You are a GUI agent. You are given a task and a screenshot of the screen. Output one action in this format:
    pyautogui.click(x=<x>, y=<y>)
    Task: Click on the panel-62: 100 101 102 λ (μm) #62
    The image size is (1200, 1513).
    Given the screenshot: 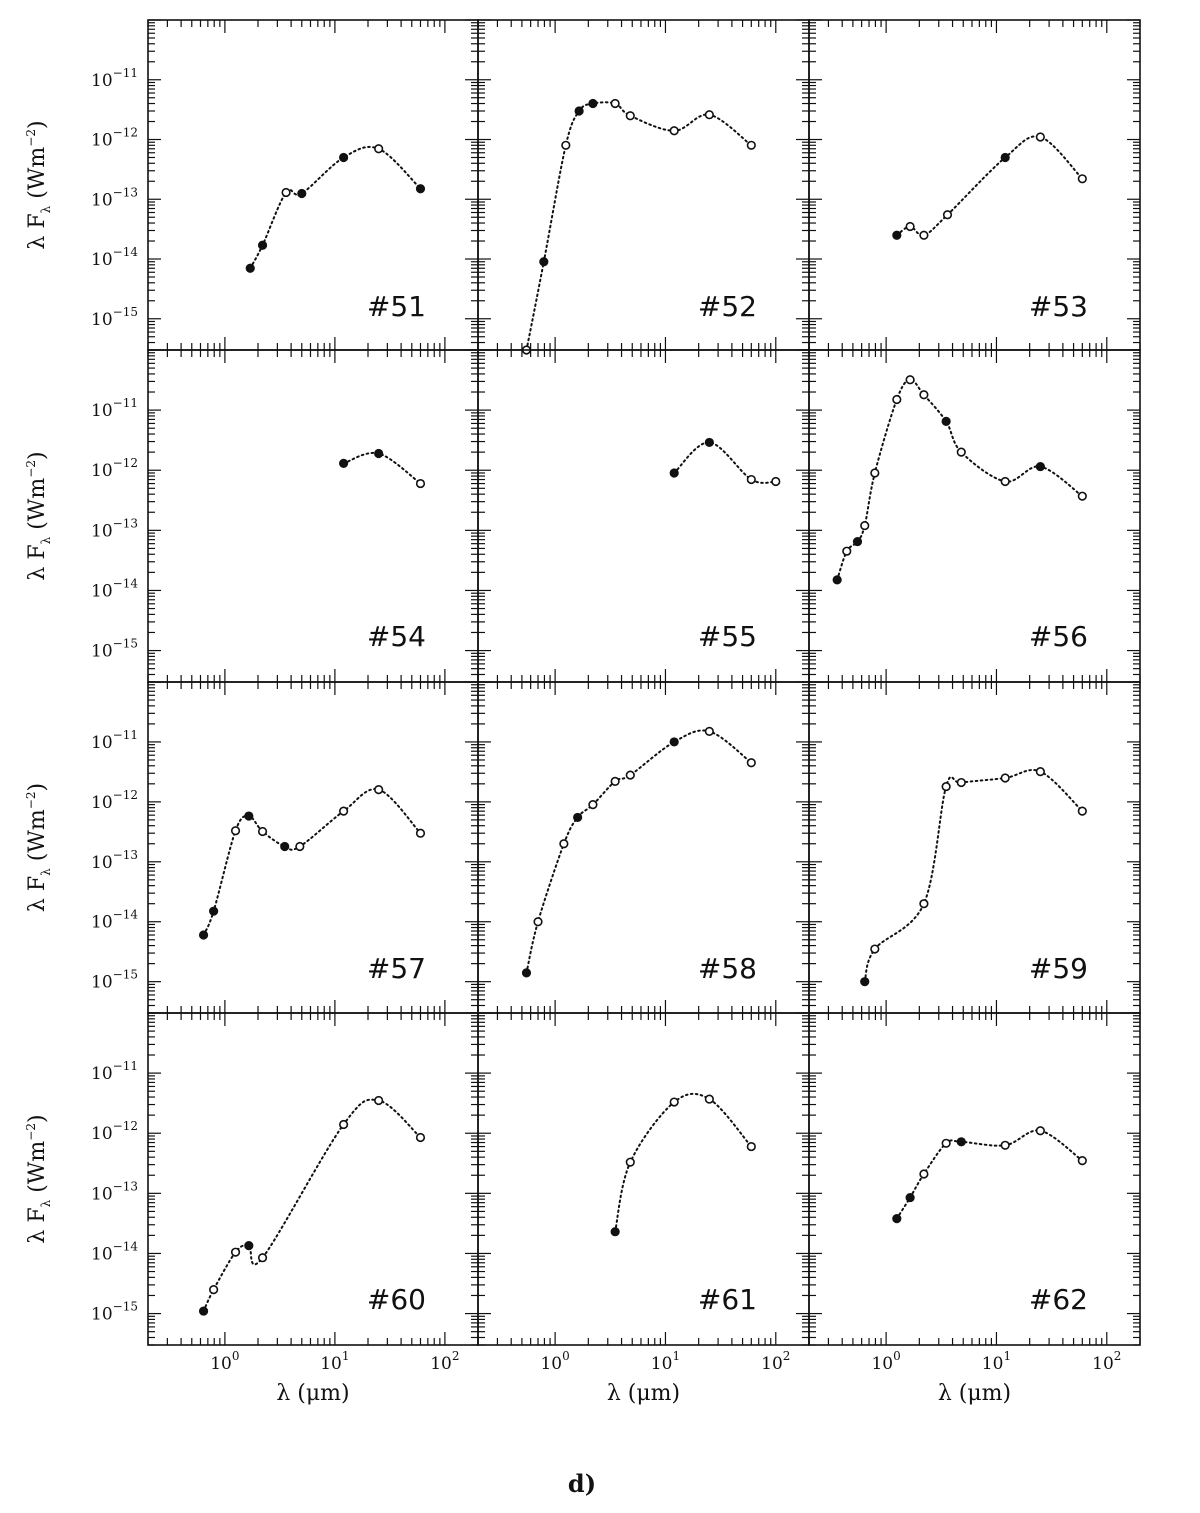 What is the action you would take?
    pyautogui.click(x=974, y=1209)
    